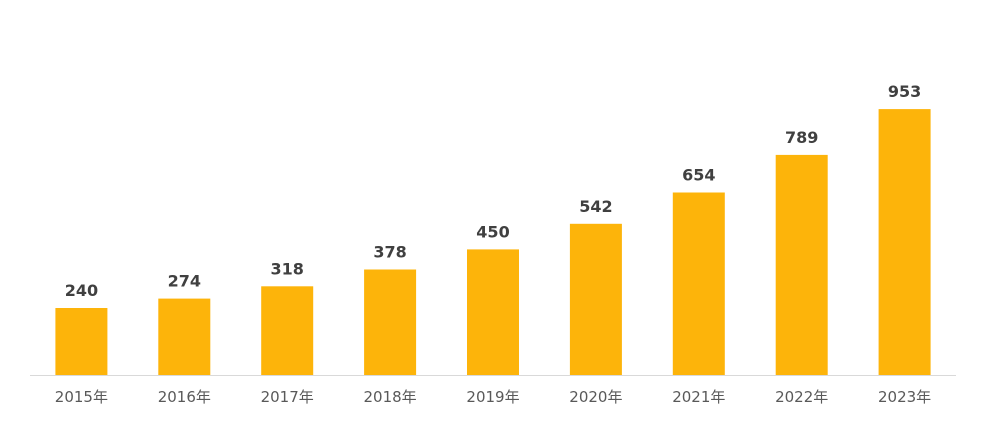  I want to click on bar-value-label-2: 318, so click(286, 268).